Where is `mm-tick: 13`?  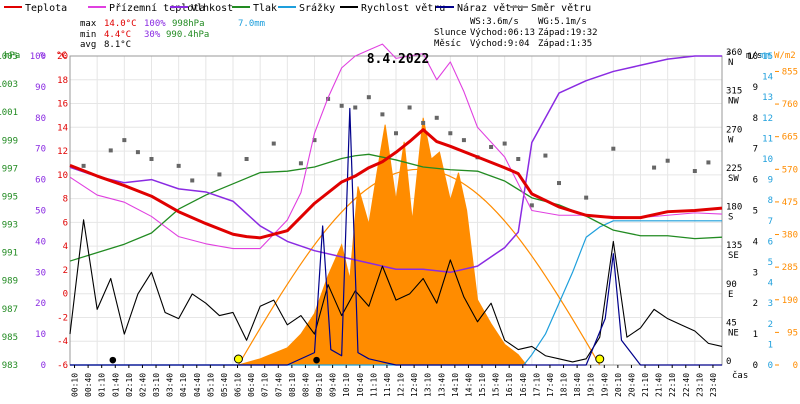 mm-tick: 13 is located at coordinates (767, 98).